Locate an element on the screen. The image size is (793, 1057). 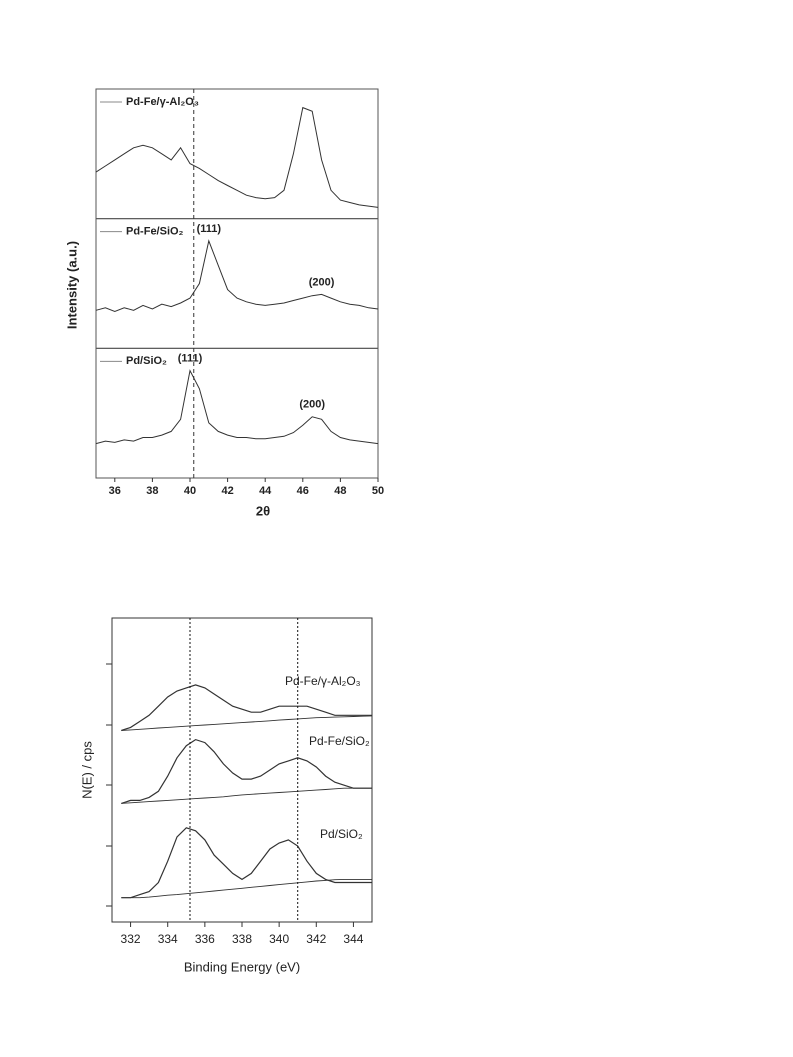
x-tick-label: 336 is located at coordinates (205, 939).